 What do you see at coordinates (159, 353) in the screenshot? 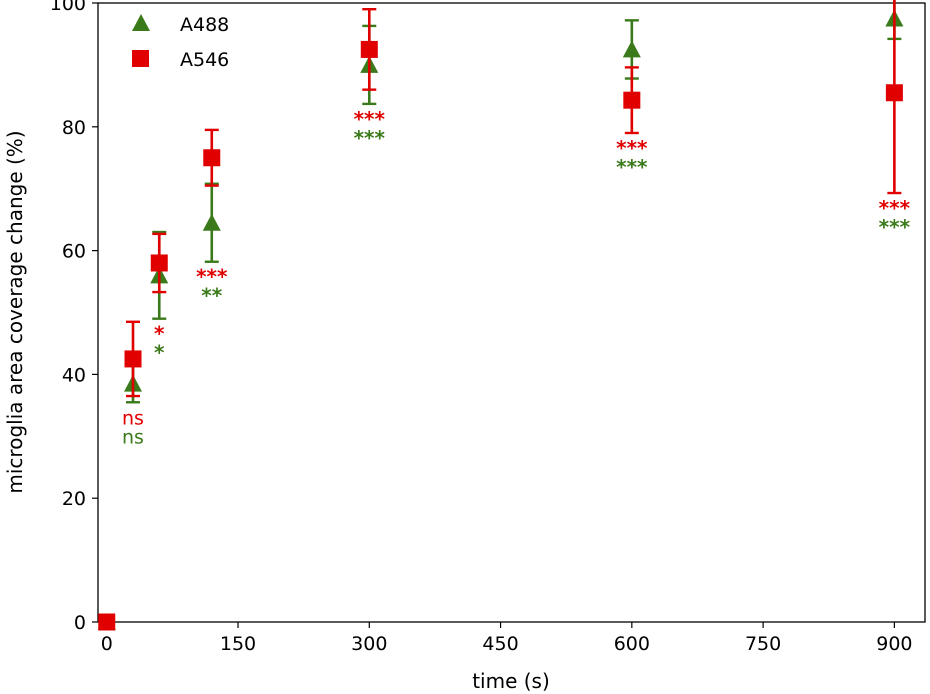
I see `a488-significance-label: *` at bounding box center [159, 353].